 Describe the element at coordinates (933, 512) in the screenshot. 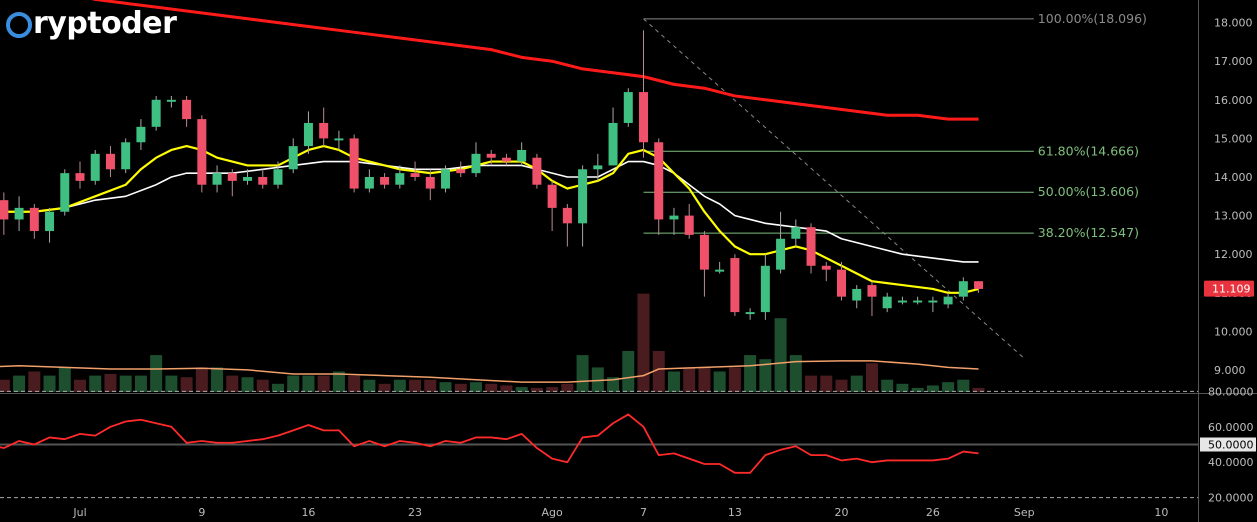

I see `time-tick-label: 26` at that location.